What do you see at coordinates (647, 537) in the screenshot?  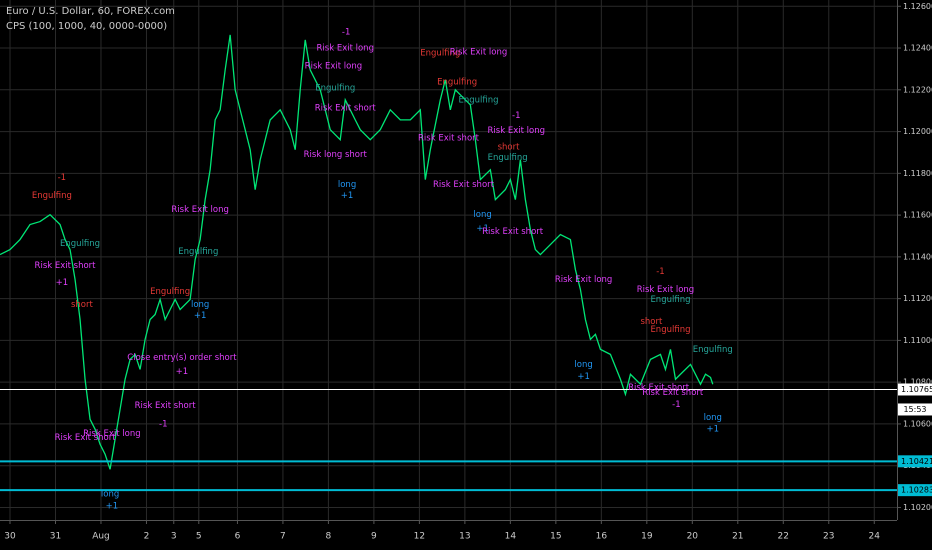 I see `x-tick-label: 19` at bounding box center [647, 537].